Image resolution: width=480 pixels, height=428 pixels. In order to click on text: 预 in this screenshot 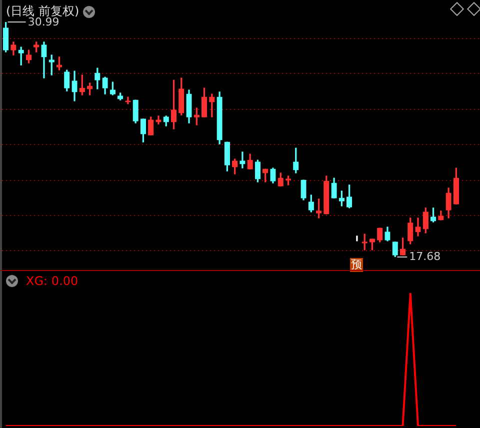, I will do `click(356, 265)`.